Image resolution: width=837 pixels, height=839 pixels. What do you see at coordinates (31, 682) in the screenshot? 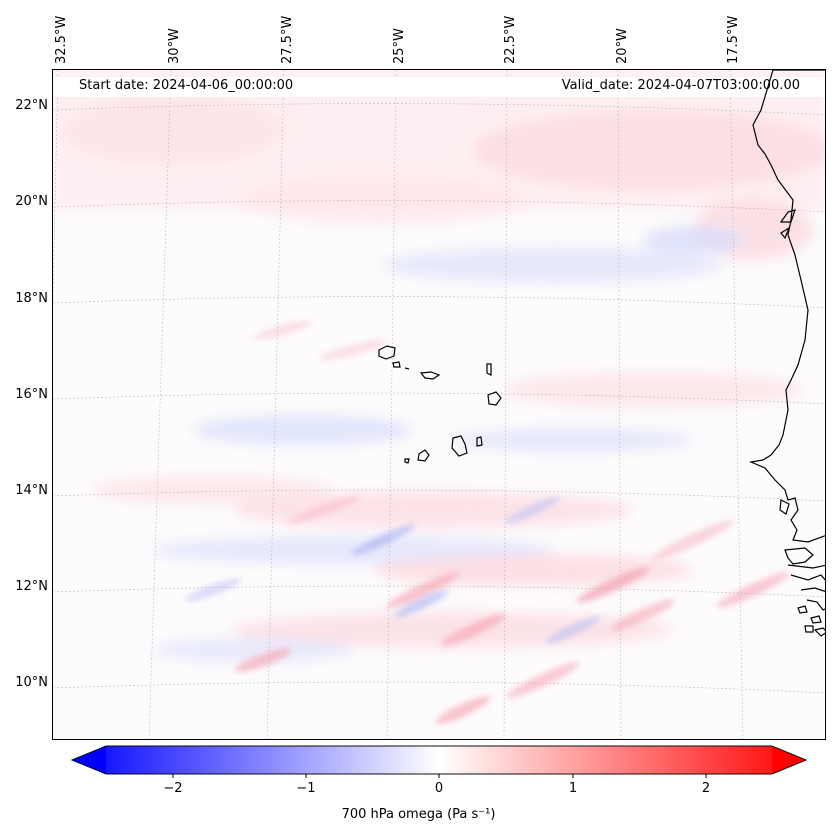
I see `lat-label: 10°N` at bounding box center [31, 682].